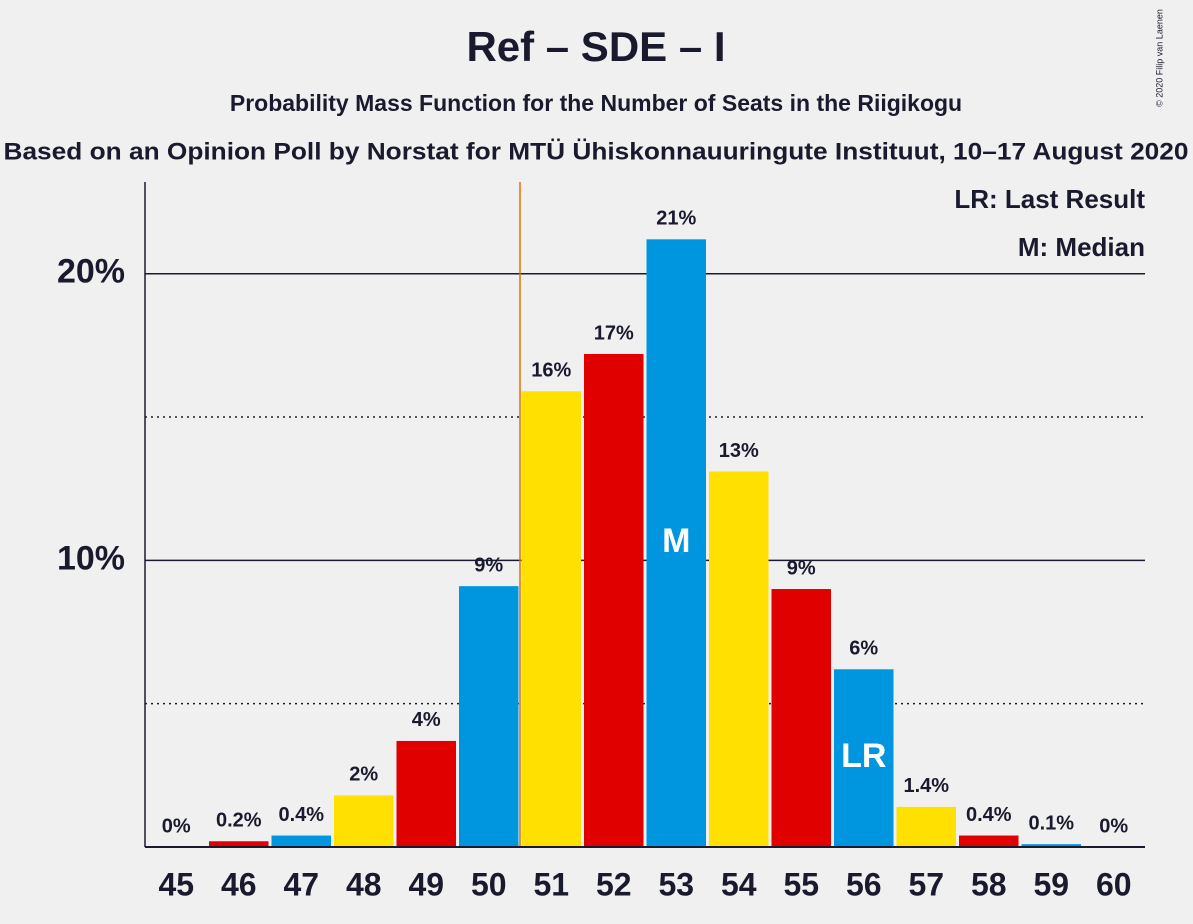  I want to click on value-label: 13%, so click(739, 451).